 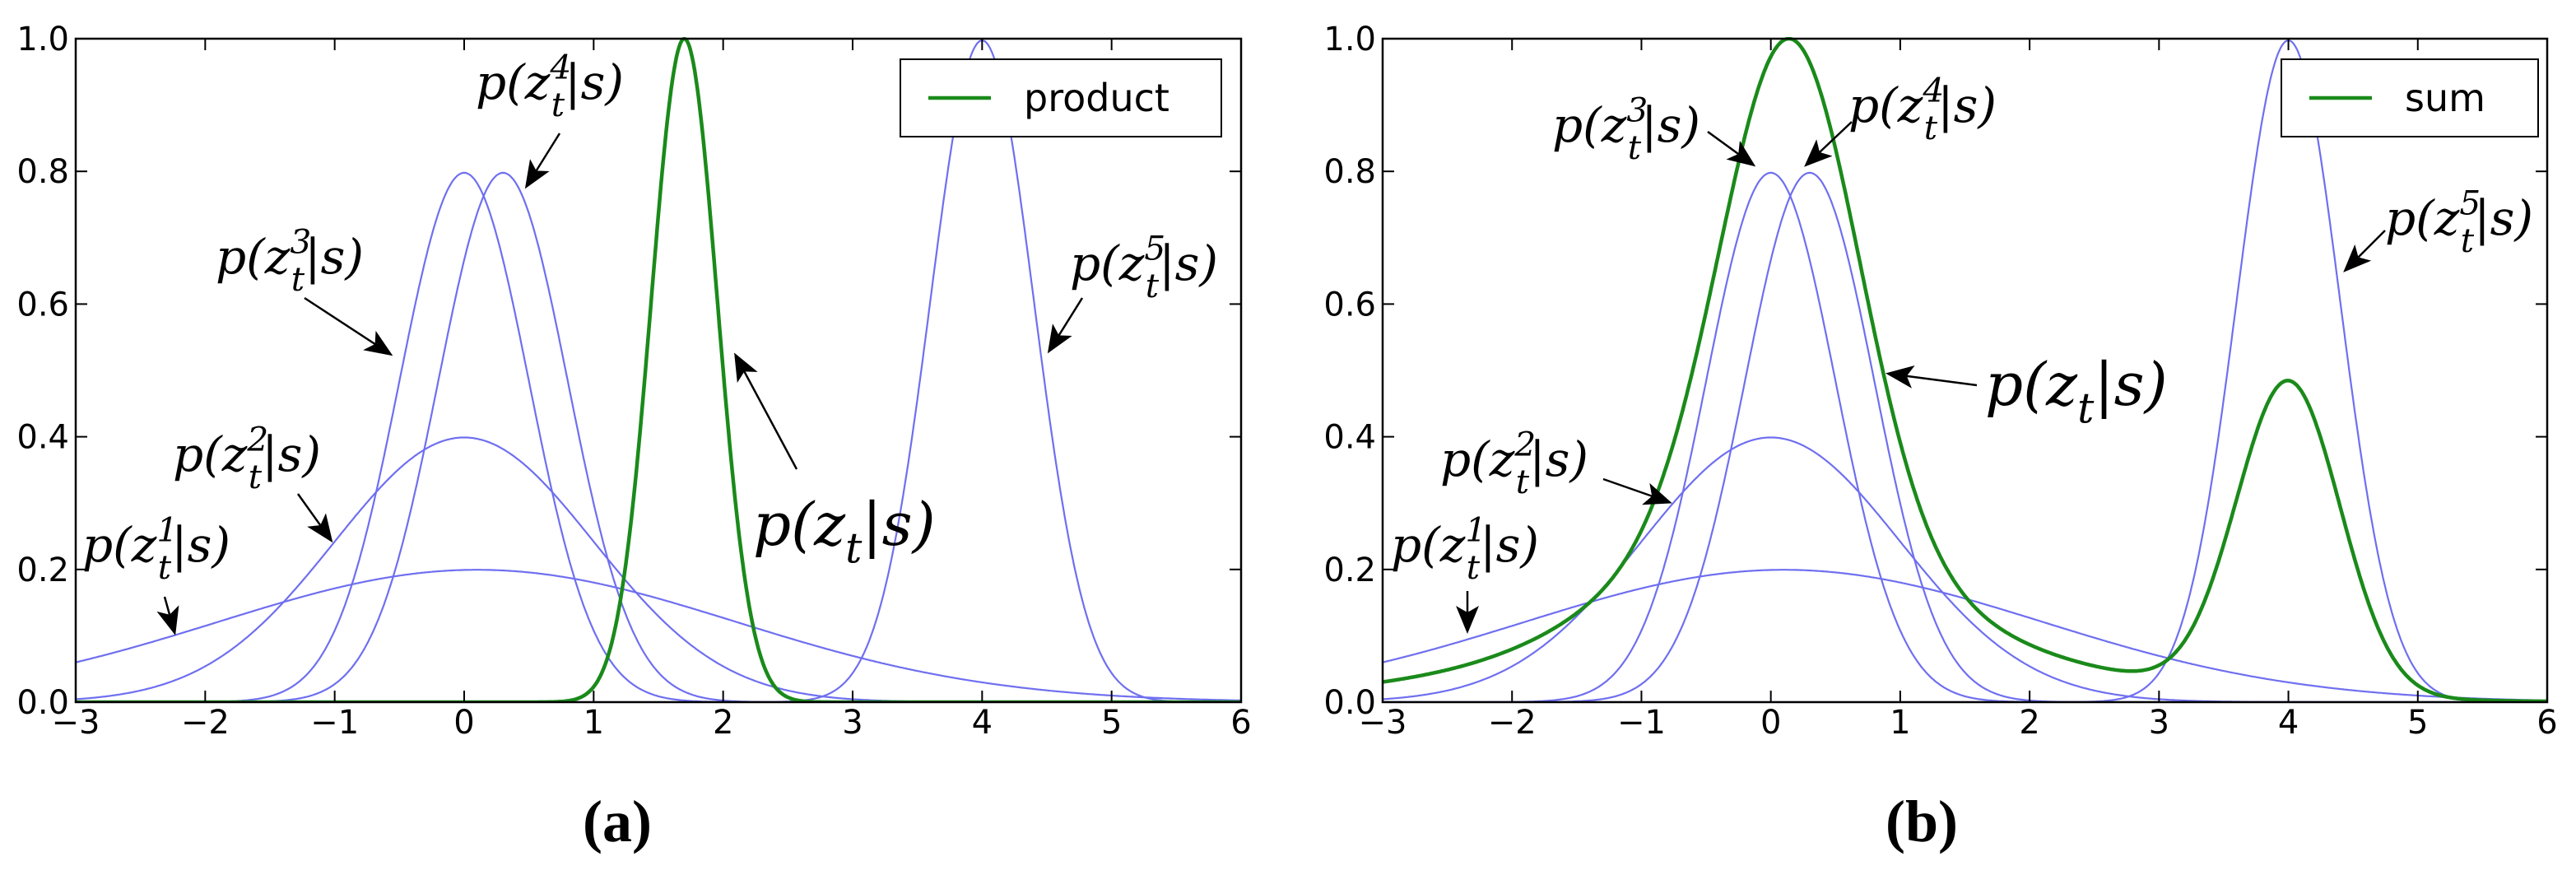 I want to click on legend: product, so click(x=1061, y=97).